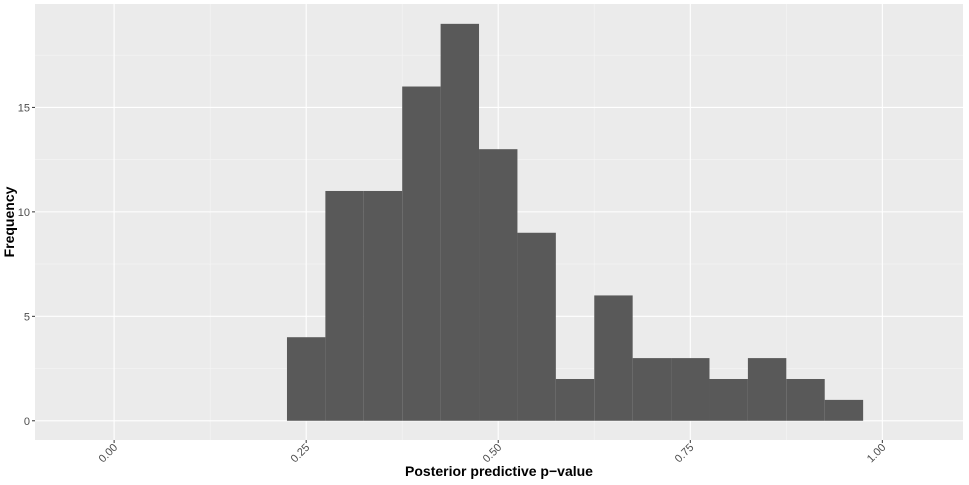 This screenshot has height=485, width=969. I want to click on x-tick-label: 1.00, so click(877, 454).